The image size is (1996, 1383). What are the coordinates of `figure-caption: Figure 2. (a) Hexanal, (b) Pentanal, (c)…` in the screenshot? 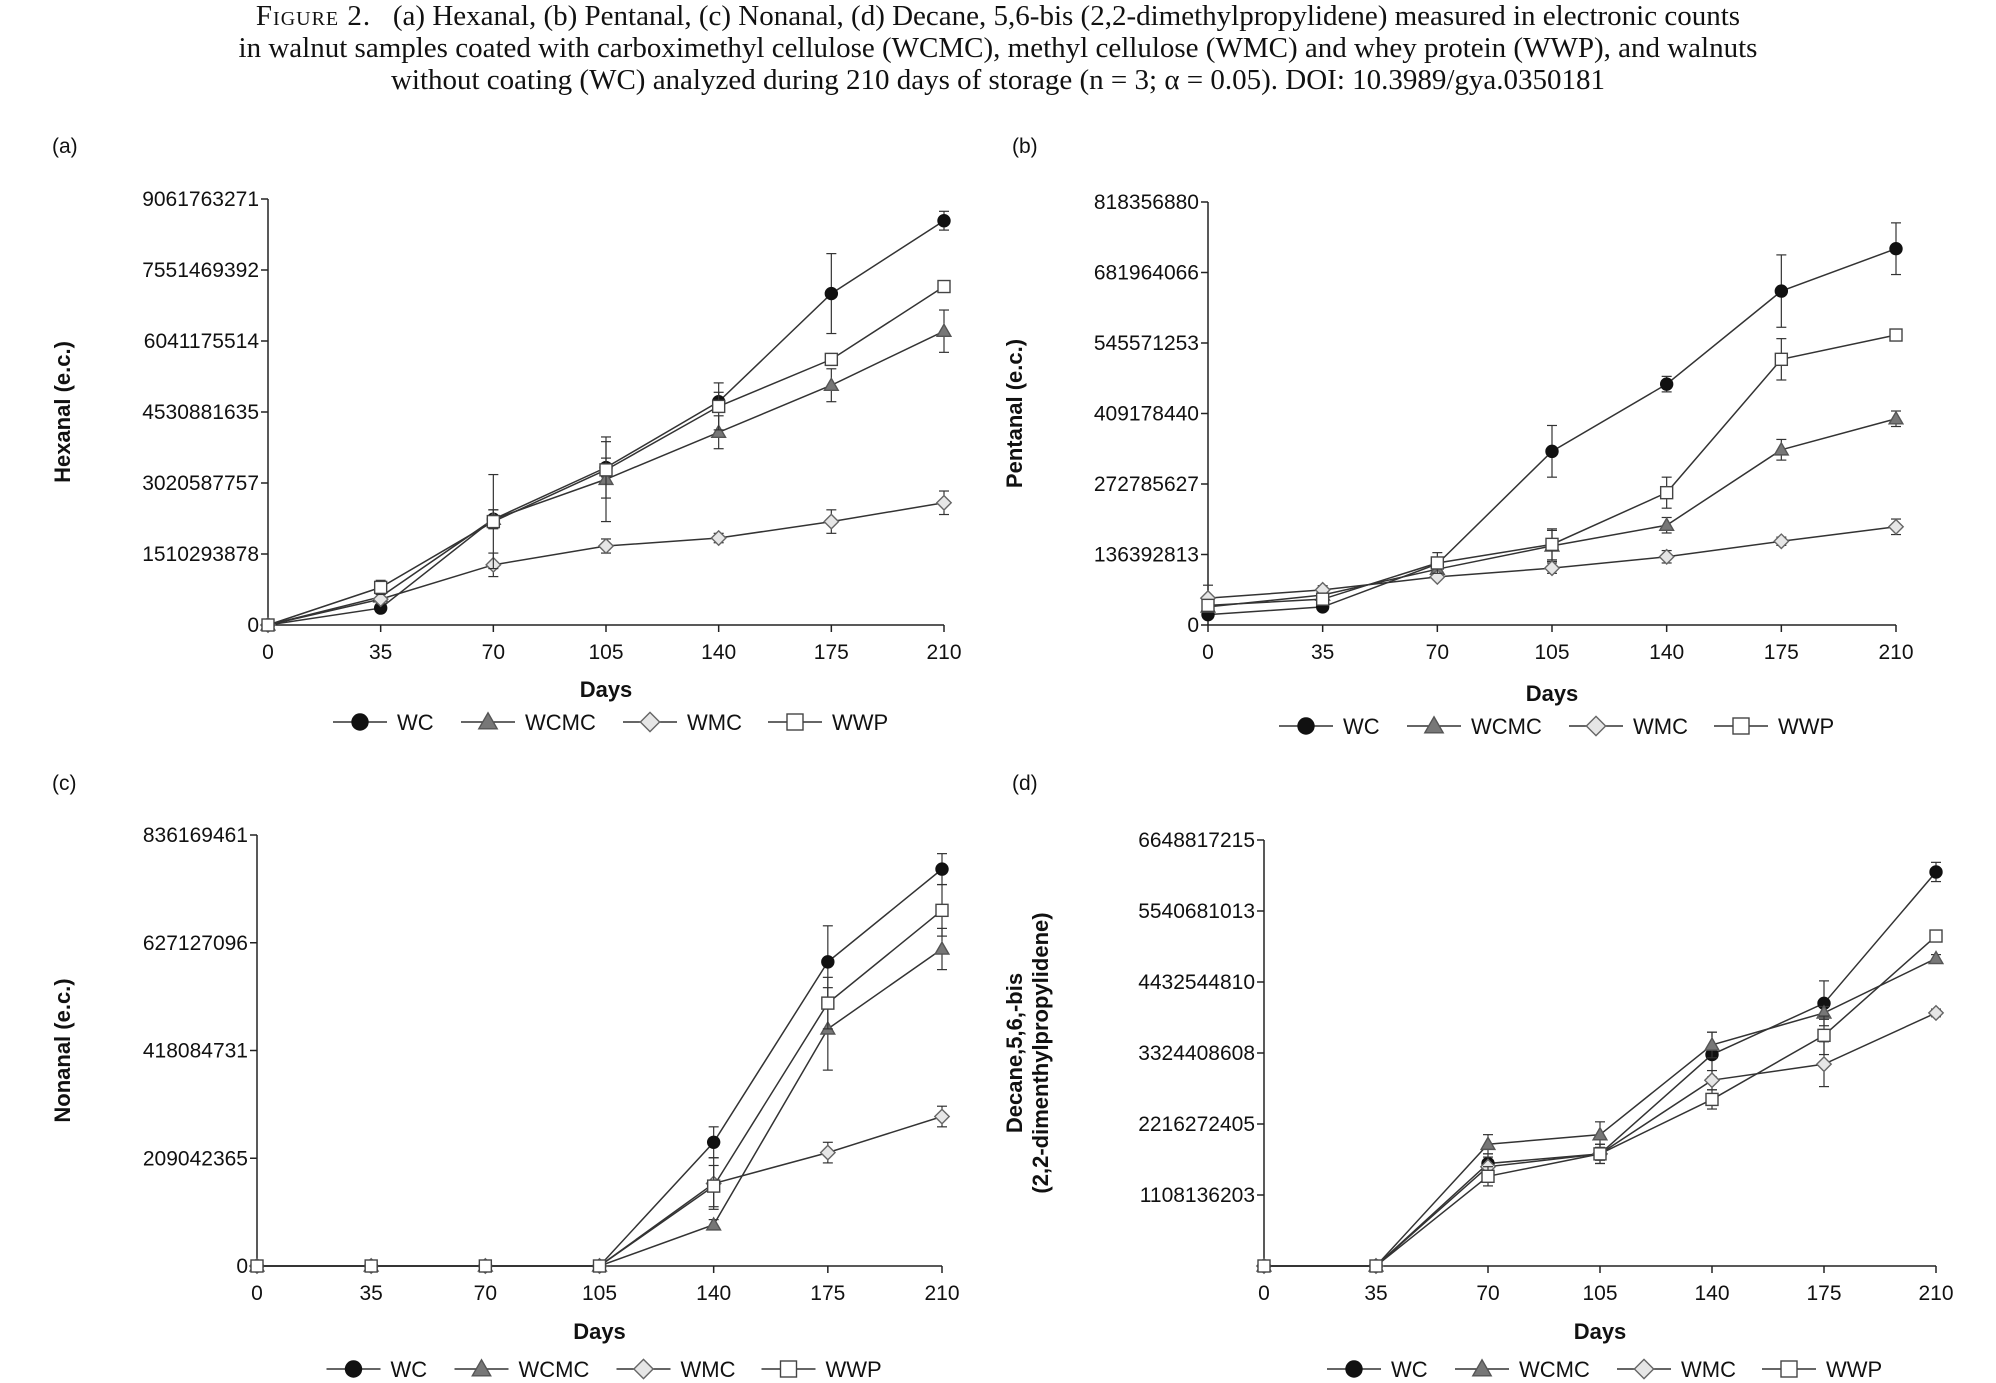 It's located at (998, 48).